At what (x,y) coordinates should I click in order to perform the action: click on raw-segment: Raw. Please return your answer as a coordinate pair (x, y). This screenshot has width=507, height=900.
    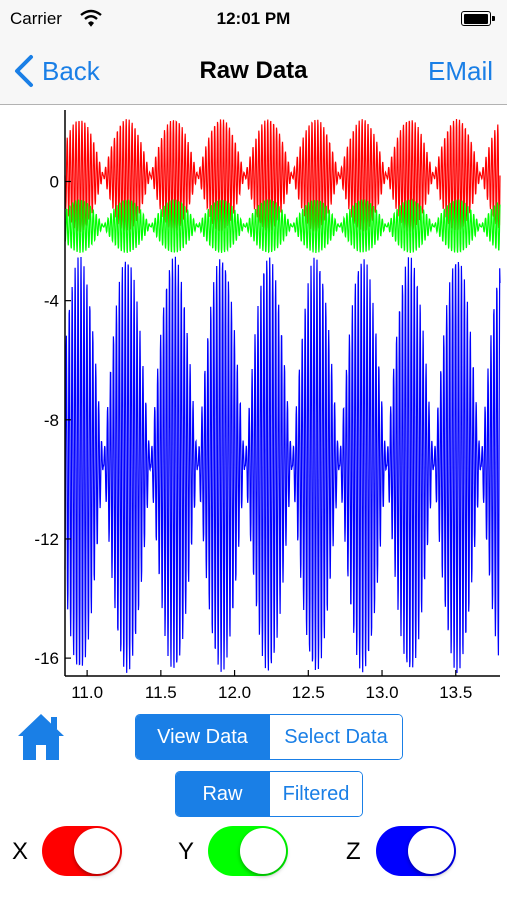
    Looking at the image, I should click on (222, 794).